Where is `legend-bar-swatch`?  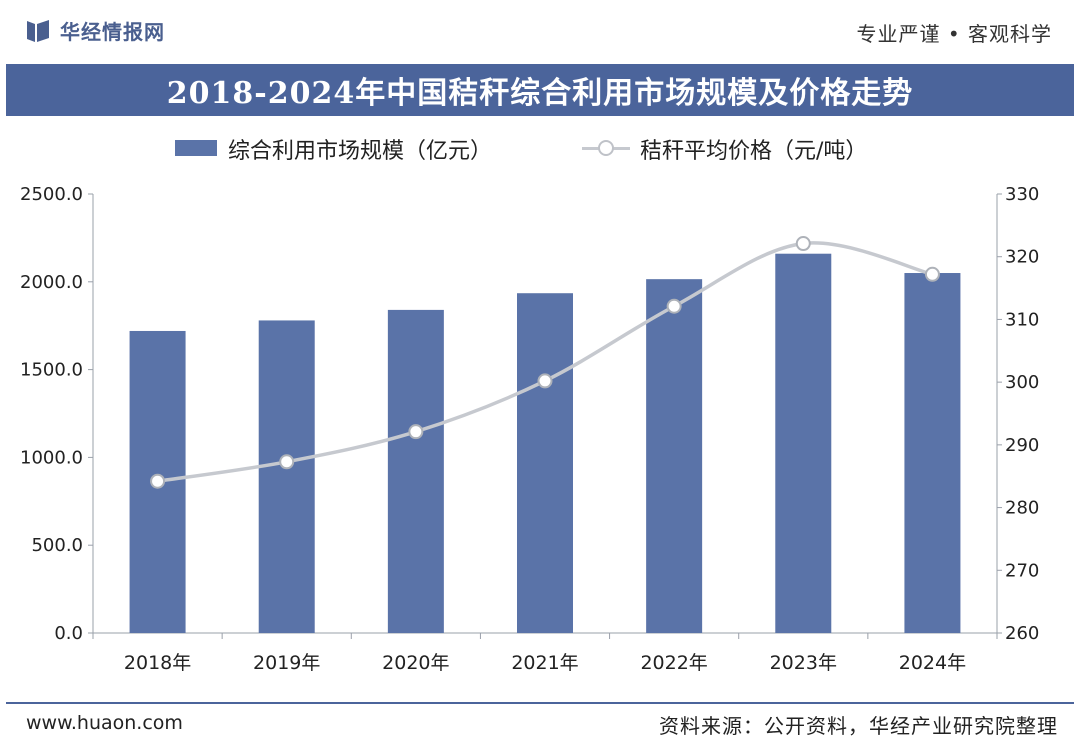
legend-bar-swatch is located at coordinates (196, 148).